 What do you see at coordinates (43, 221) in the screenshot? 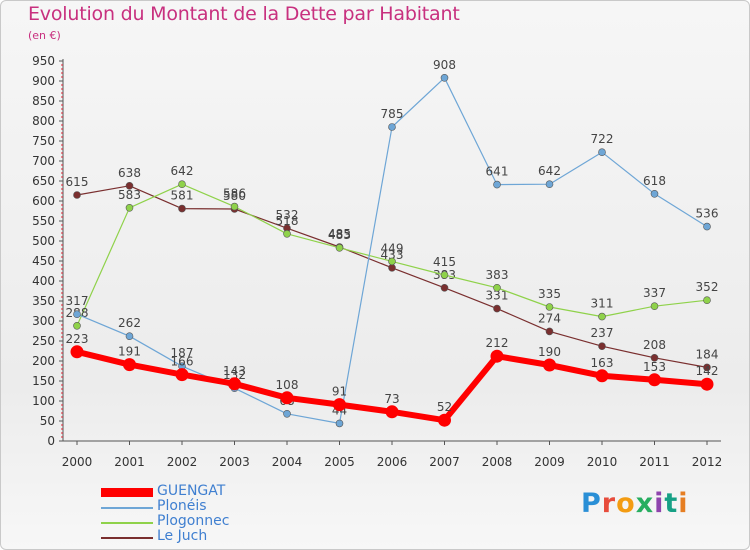
I see `y-tick-label: 550` at bounding box center [43, 221].